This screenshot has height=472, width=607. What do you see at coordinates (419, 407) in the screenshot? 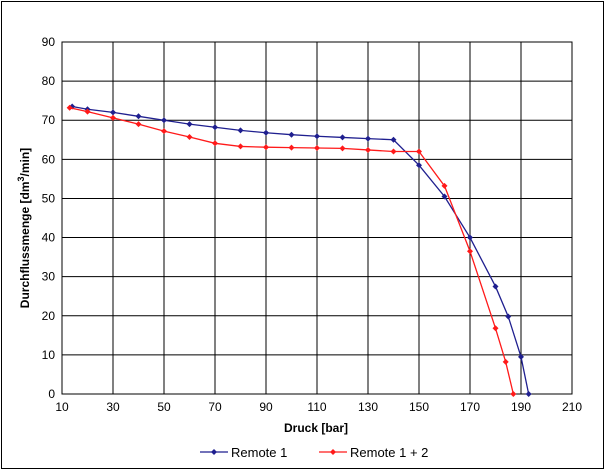
I see `x-tick-label: 150` at bounding box center [419, 407].